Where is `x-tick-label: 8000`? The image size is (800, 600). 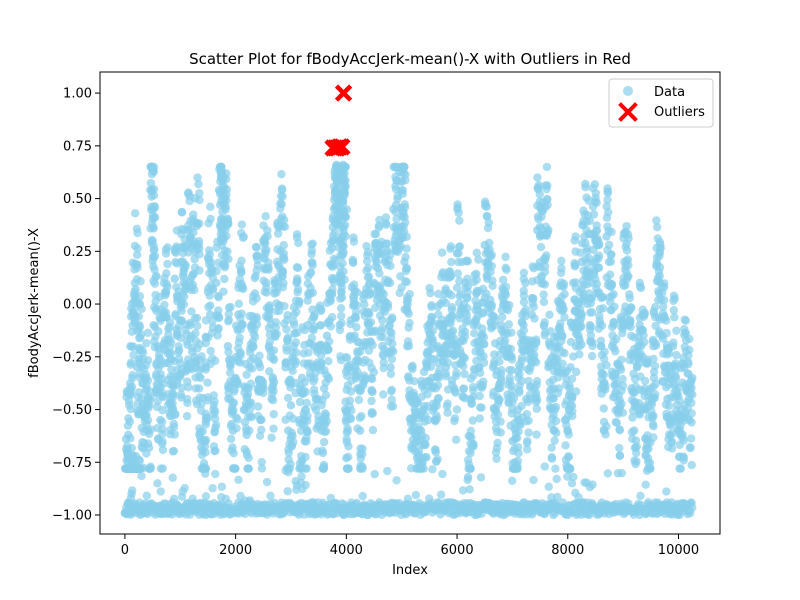 x-tick-label: 8000 is located at coordinates (567, 550).